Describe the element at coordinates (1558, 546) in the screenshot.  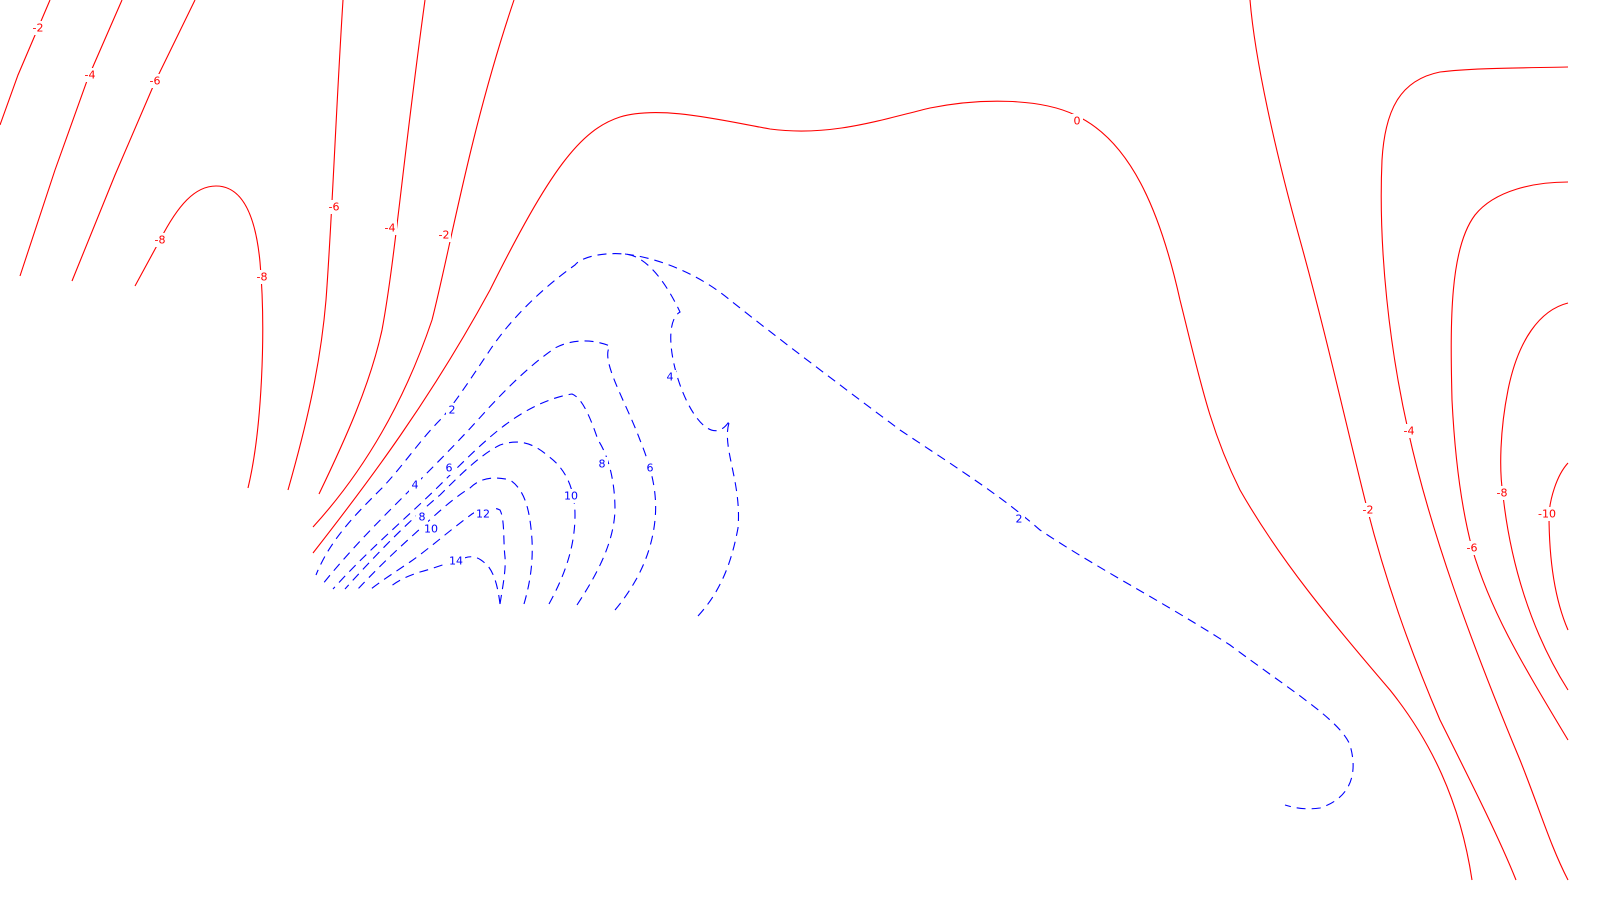
I see `contour-line-neg-10-right` at that location.